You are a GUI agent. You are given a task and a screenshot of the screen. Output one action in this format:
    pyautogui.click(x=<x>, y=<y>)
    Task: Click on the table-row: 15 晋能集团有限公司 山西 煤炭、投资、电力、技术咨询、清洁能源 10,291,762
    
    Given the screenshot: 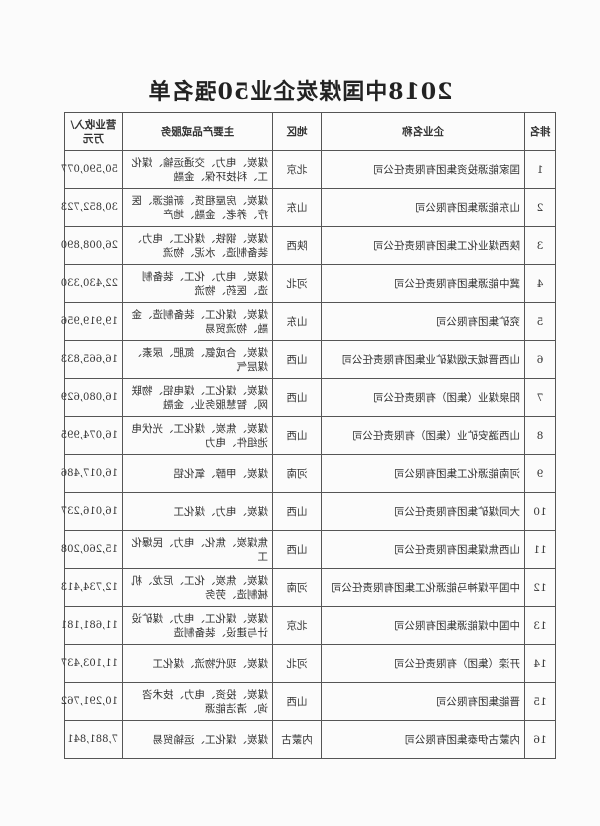 What is the action you would take?
    pyautogui.click(x=308, y=701)
    